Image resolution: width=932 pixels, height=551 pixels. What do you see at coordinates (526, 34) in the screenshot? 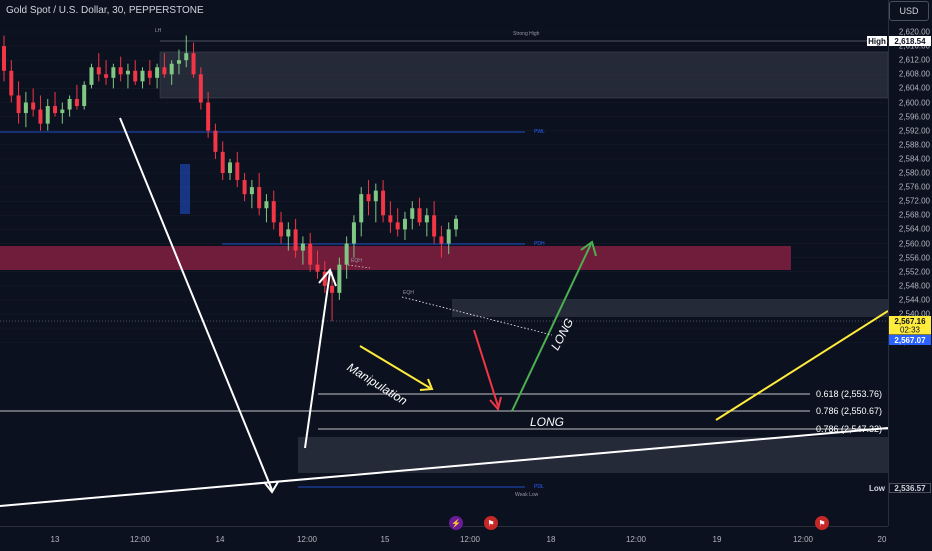
I see `strong-high-label: Strong High` at bounding box center [526, 34].